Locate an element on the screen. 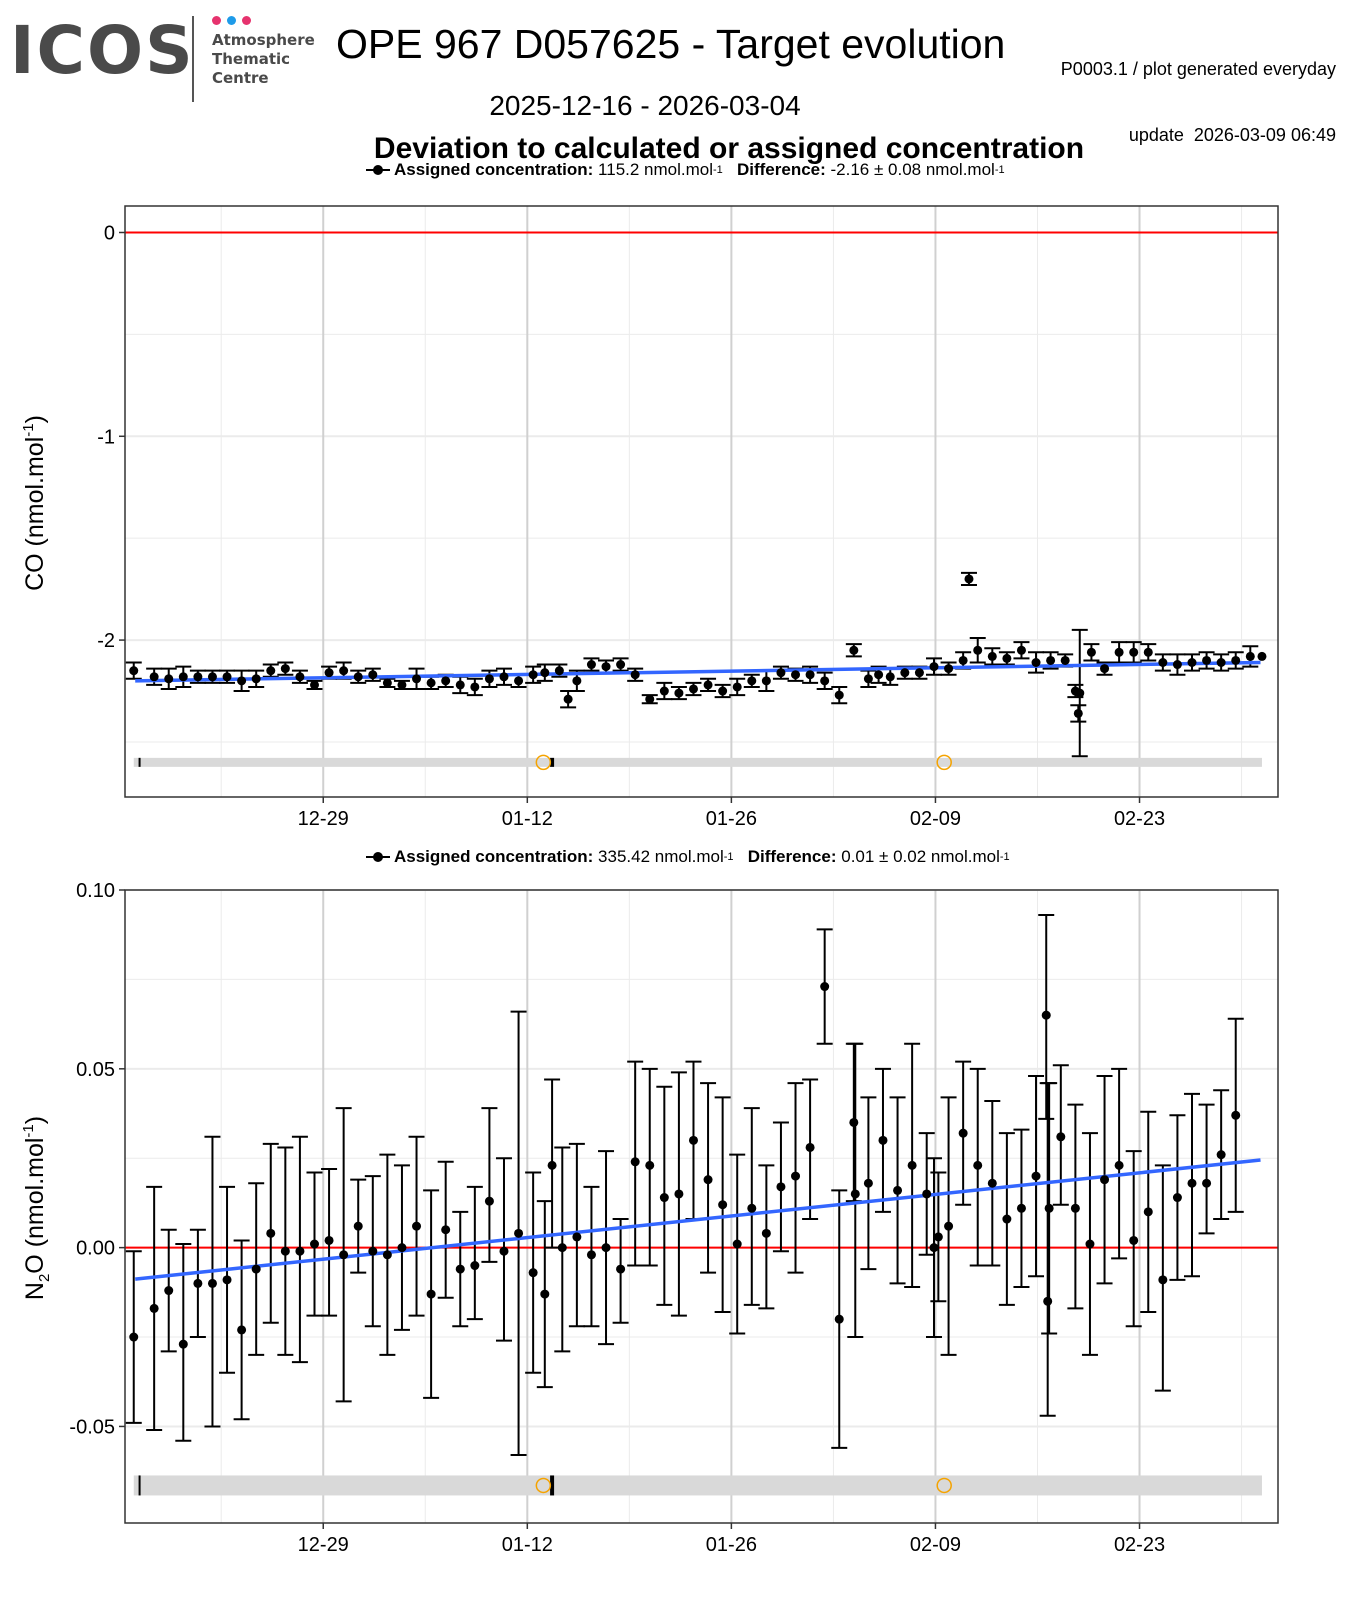 This screenshot has width=1350, height=1620. n2o-difference-label: Difference: is located at coordinates (792, 856).